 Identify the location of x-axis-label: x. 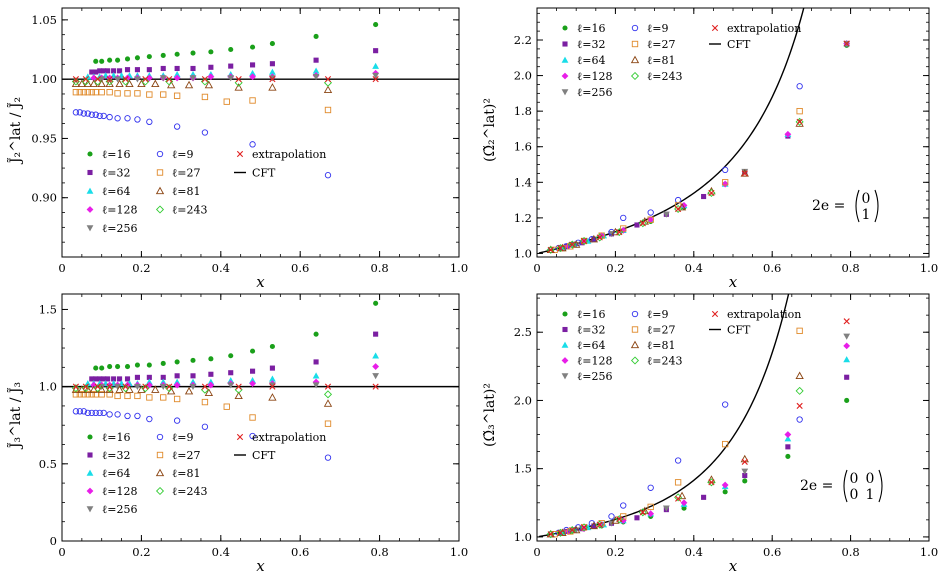
(733, 565).